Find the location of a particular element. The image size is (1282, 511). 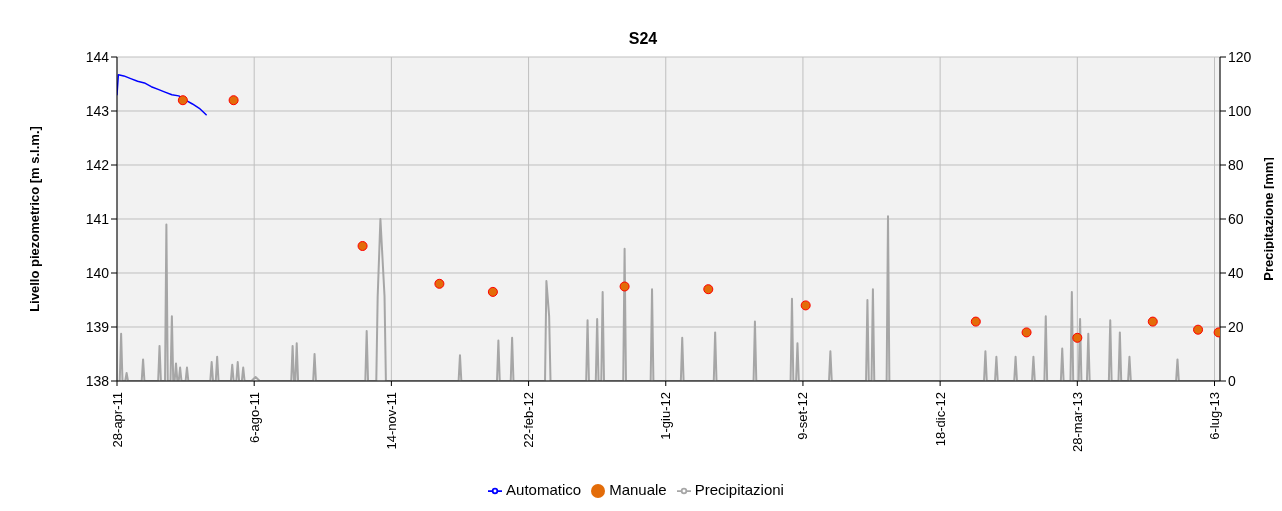

y-tick-label: 142 is located at coordinates (97, 164).